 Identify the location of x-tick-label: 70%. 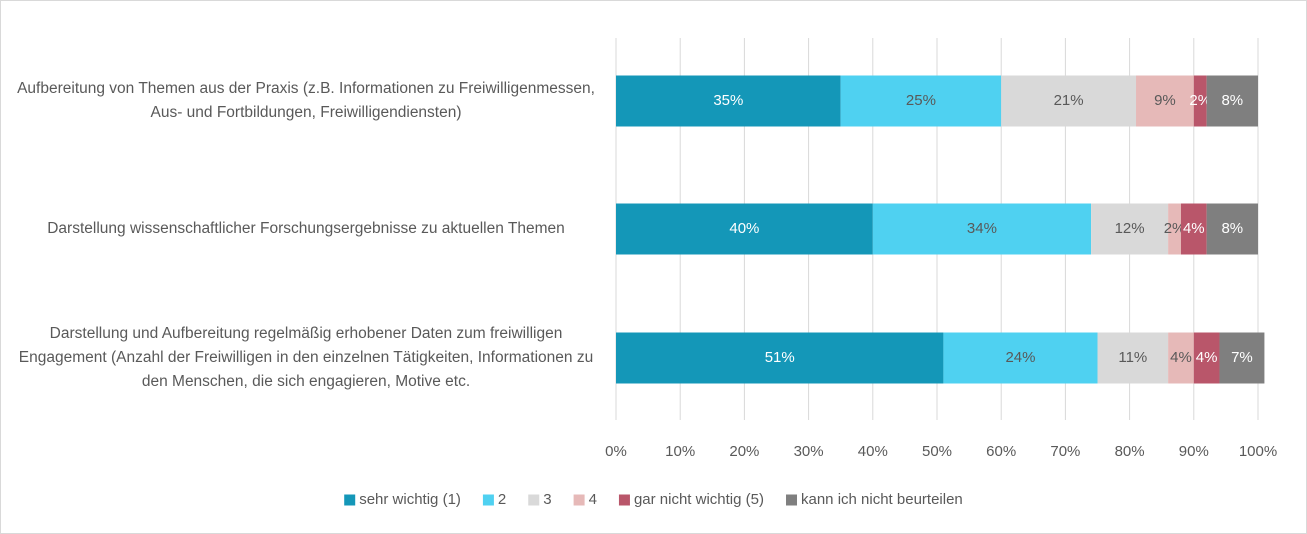
(1065, 451).